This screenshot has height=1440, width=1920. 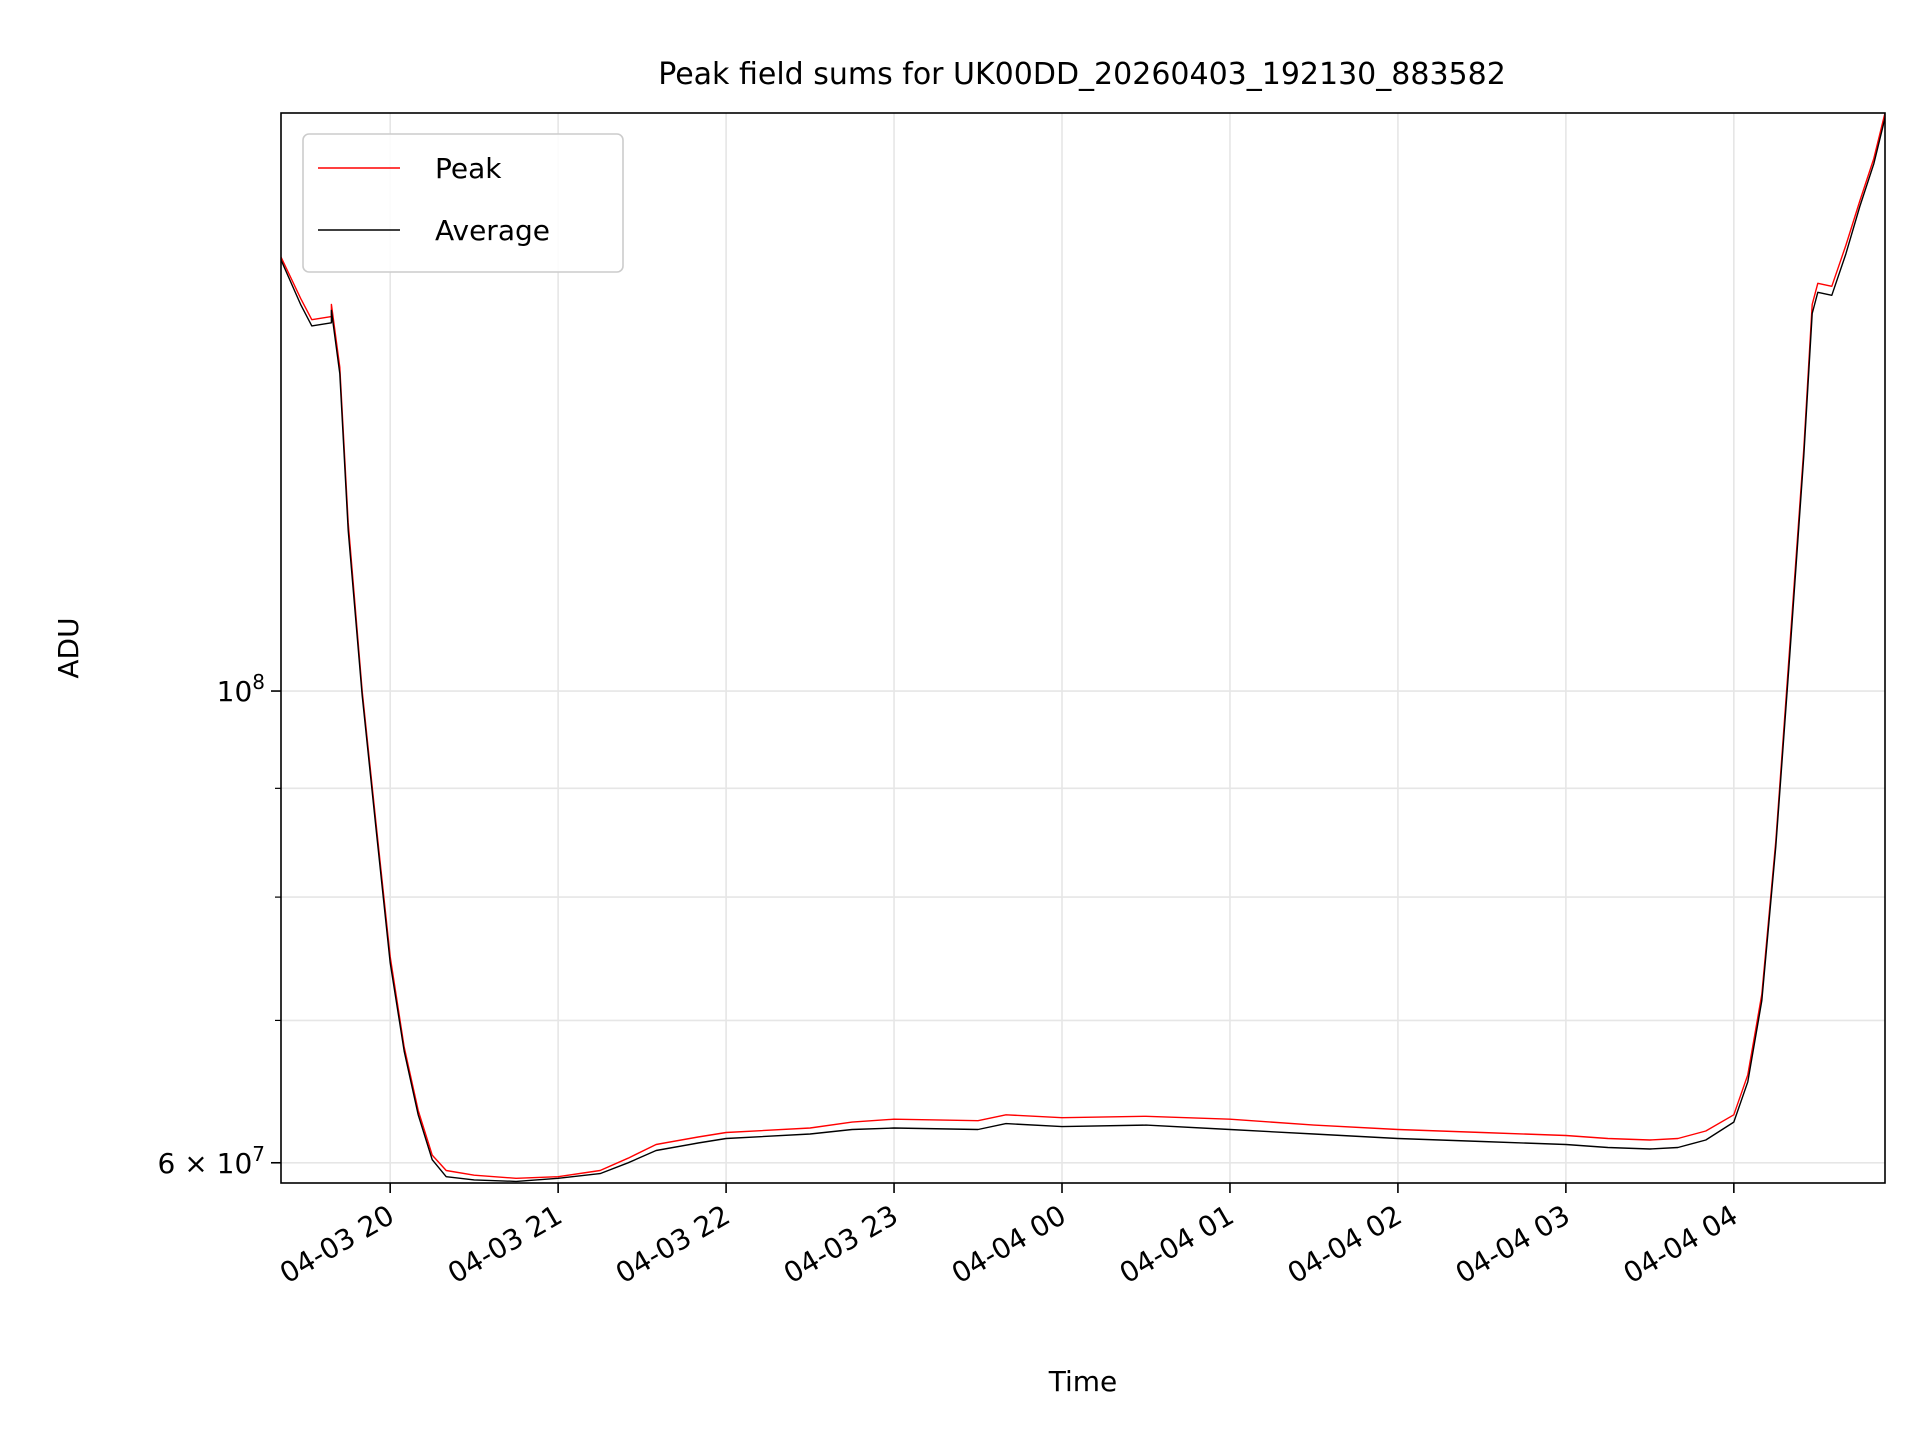 What do you see at coordinates (211, 1161) in the screenshot?
I see `y-tick-label: 6 × 107` at bounding box center [211, 1161].